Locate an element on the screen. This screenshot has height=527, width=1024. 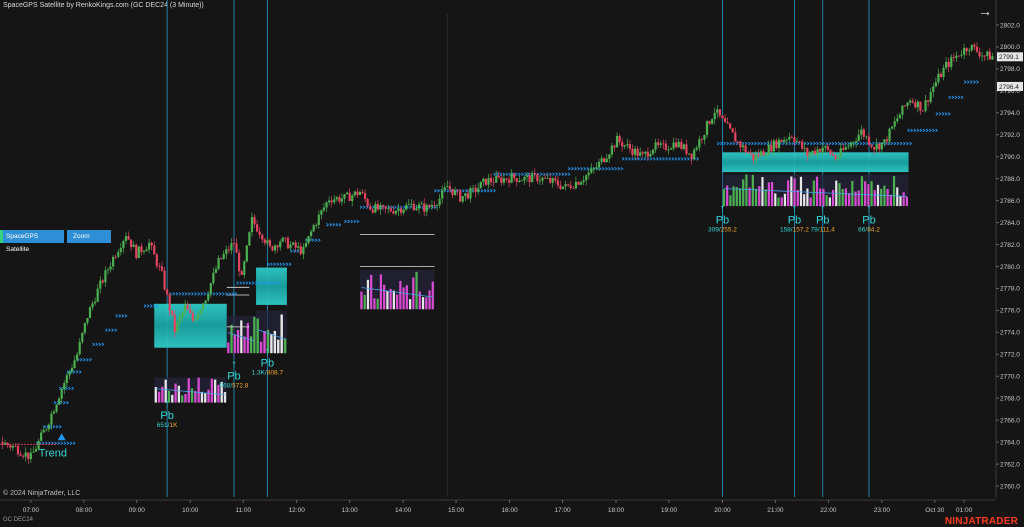
time-tick-label: Oct 30 is located at coordinates (935, 510).